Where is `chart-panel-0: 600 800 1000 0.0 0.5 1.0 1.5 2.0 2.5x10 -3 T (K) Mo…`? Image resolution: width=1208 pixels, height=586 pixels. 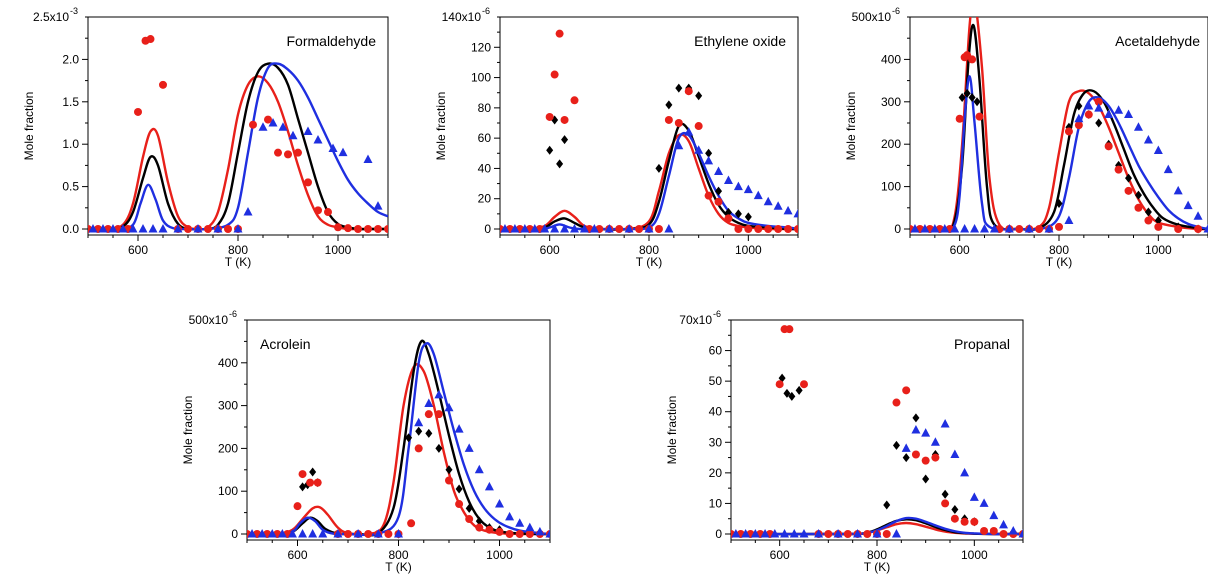
chart-panel-0: 600 800 1000 0.0 0.5 1.0 1.5 2.0 2.5x10 -3 T (K) Mo… is located at coordinates (205, 137).